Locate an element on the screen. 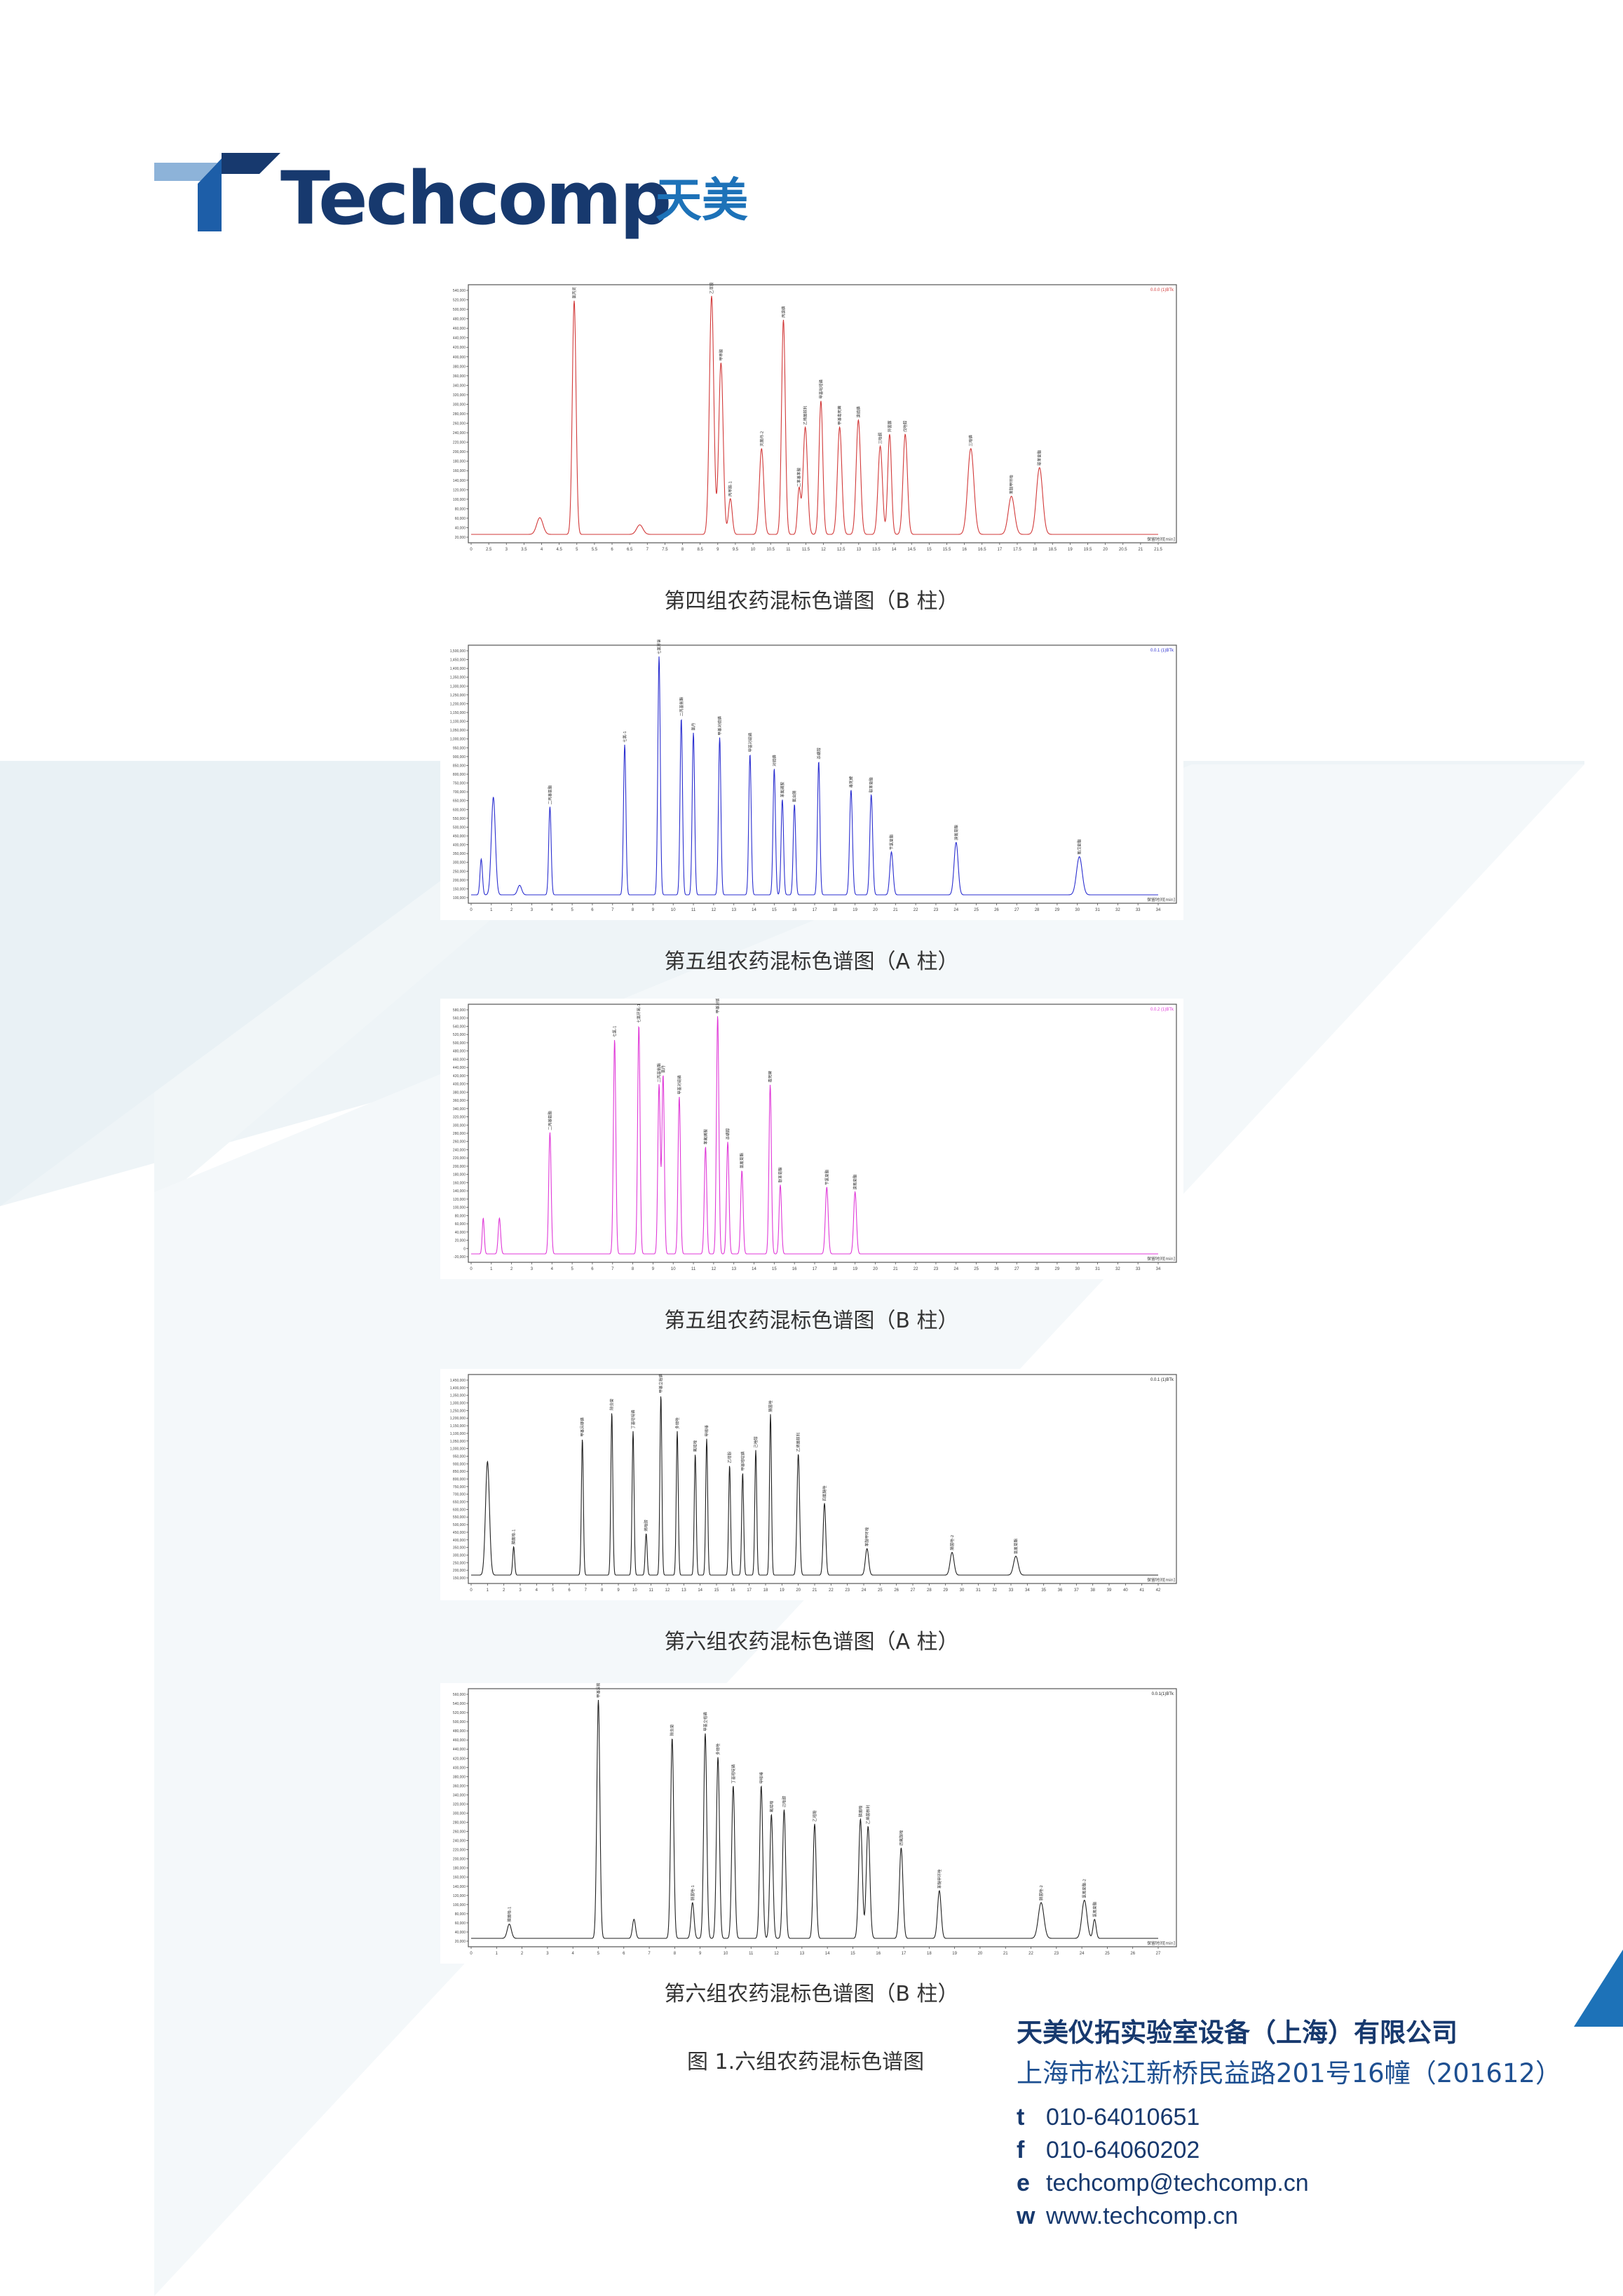  y-tick-label: 180,000 is located at coordinates (459, 1869).